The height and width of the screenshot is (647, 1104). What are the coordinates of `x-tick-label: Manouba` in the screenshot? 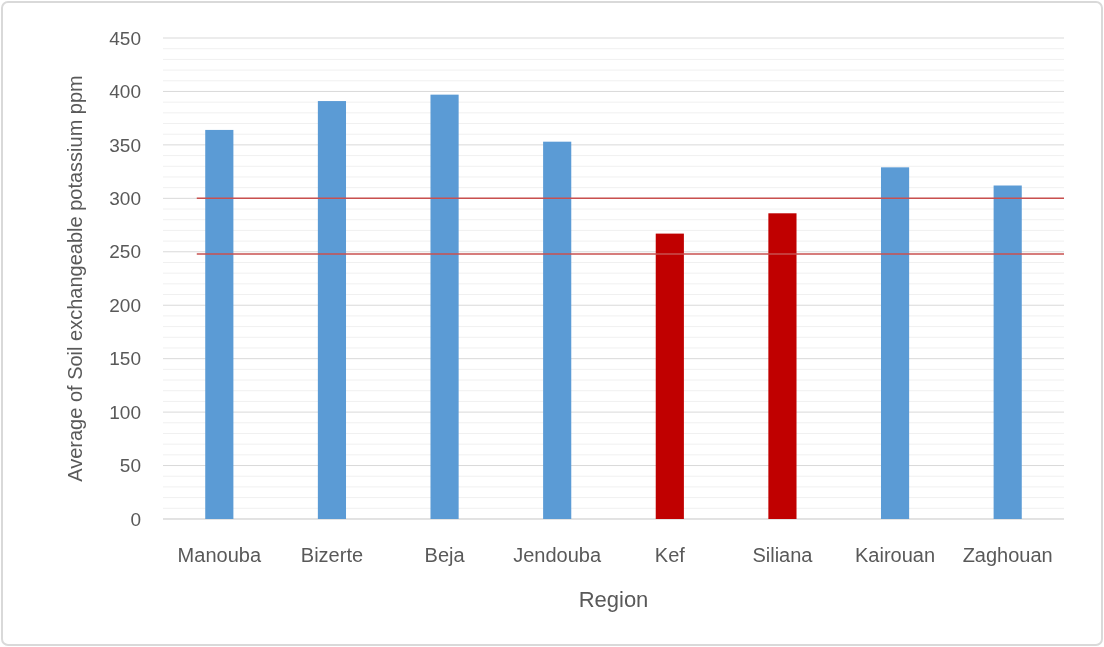 It's located at (219, 555).